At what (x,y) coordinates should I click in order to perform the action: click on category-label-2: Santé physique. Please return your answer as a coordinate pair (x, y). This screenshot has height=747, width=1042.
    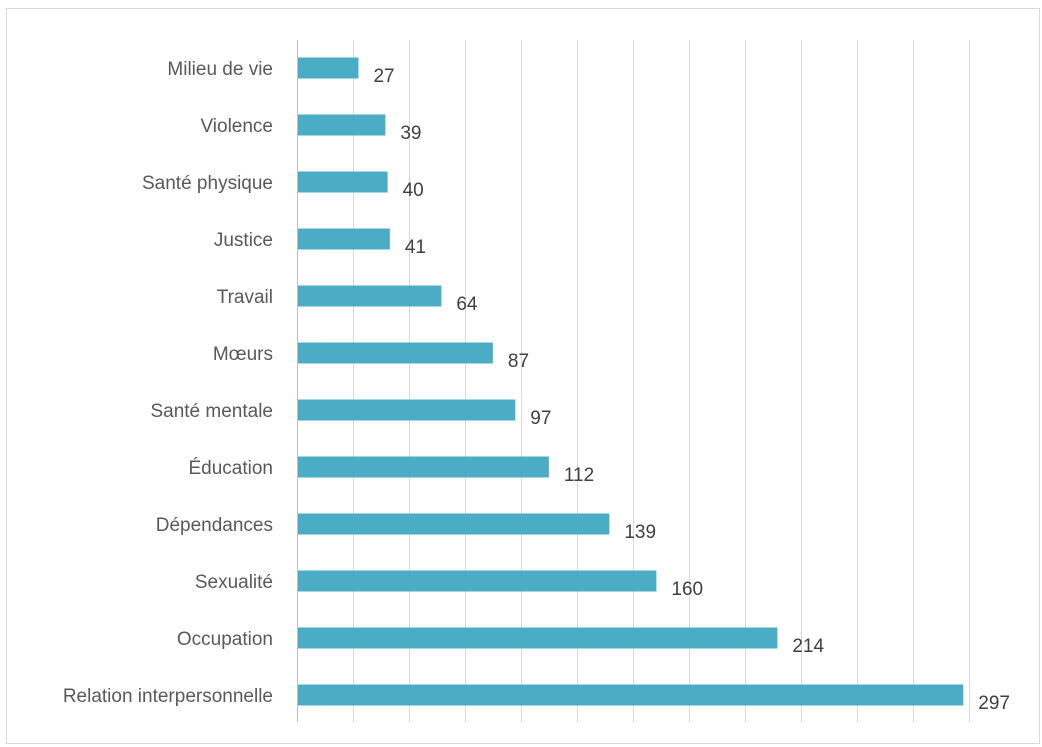
    Looking at the image, I should click on (207, 183).